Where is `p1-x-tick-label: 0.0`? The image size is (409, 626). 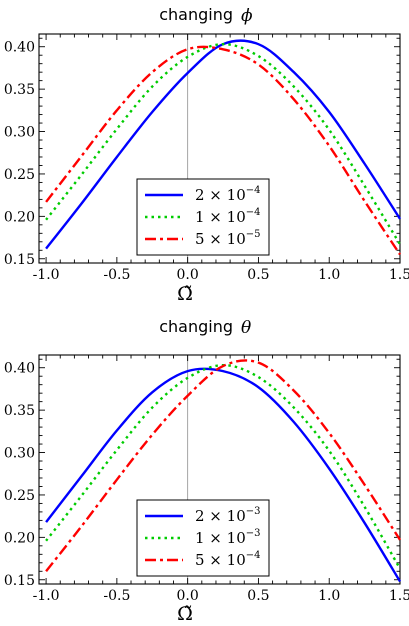 p1-x-tick-label: 0.0 is located at coordinates (188, 596).